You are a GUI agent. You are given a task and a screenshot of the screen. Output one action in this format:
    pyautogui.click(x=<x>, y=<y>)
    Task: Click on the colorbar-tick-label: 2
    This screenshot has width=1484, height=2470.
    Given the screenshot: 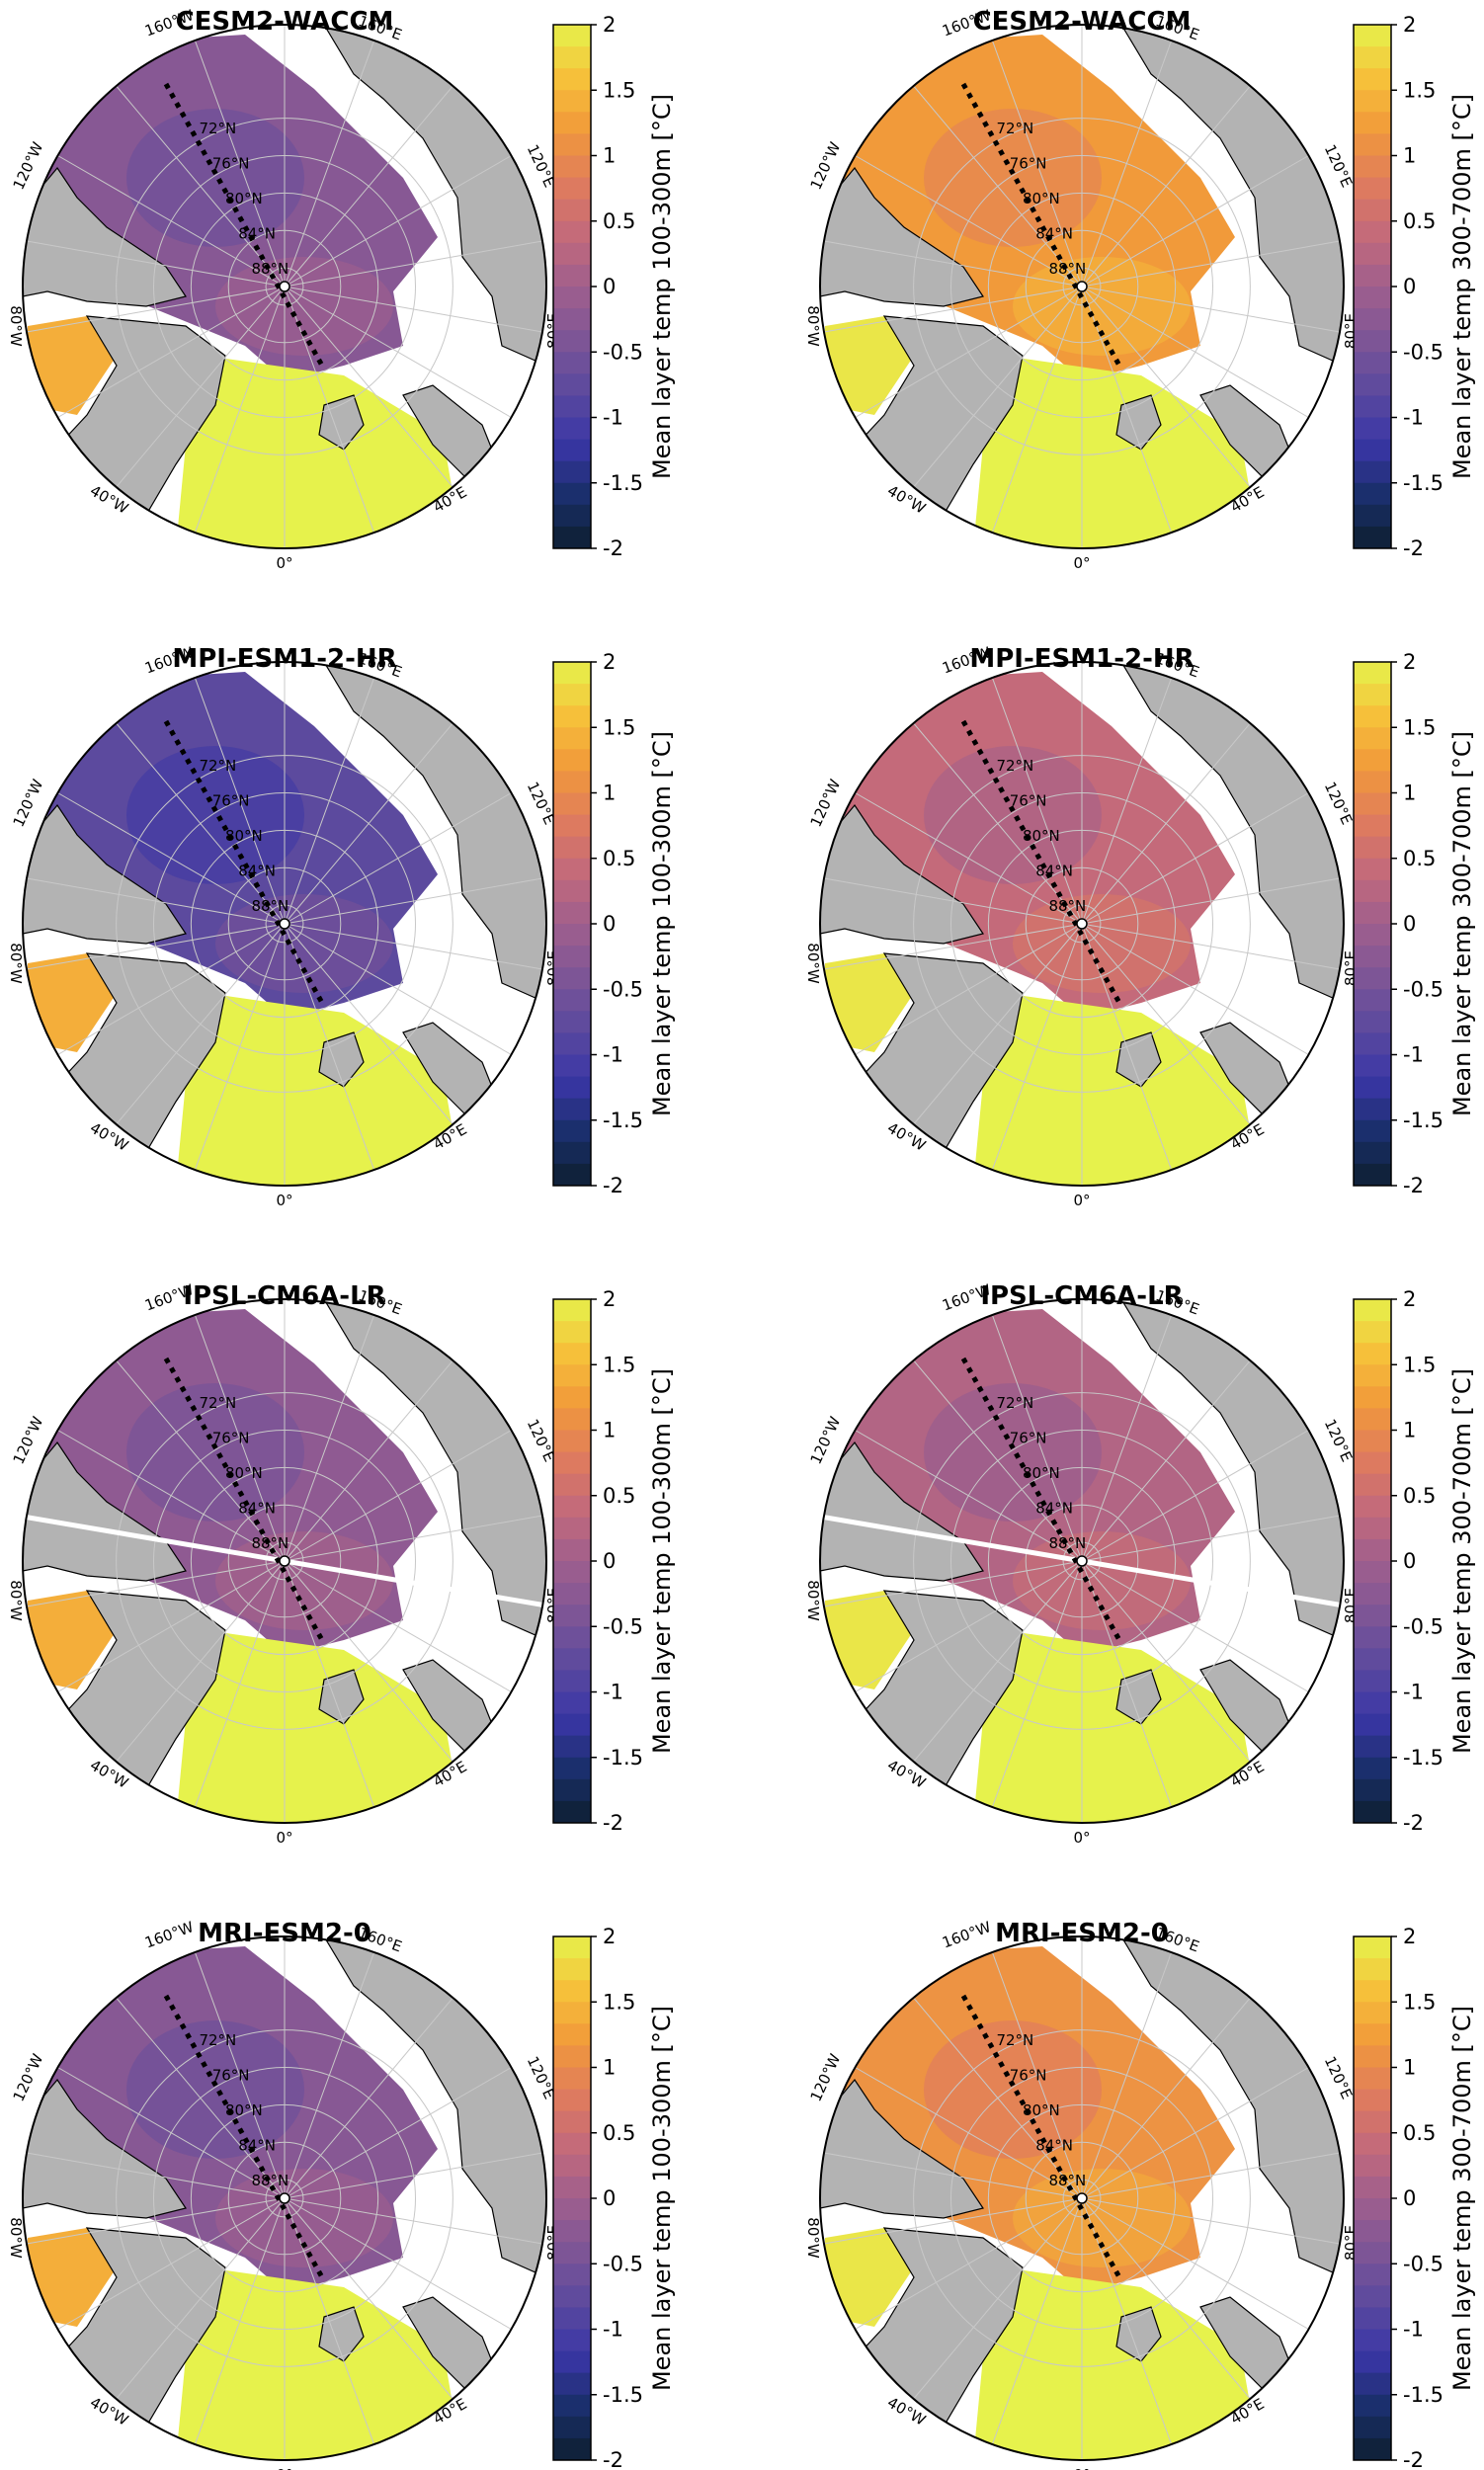 What is the action you would take?
    pyautogui.click(x=609, y=1936)
    